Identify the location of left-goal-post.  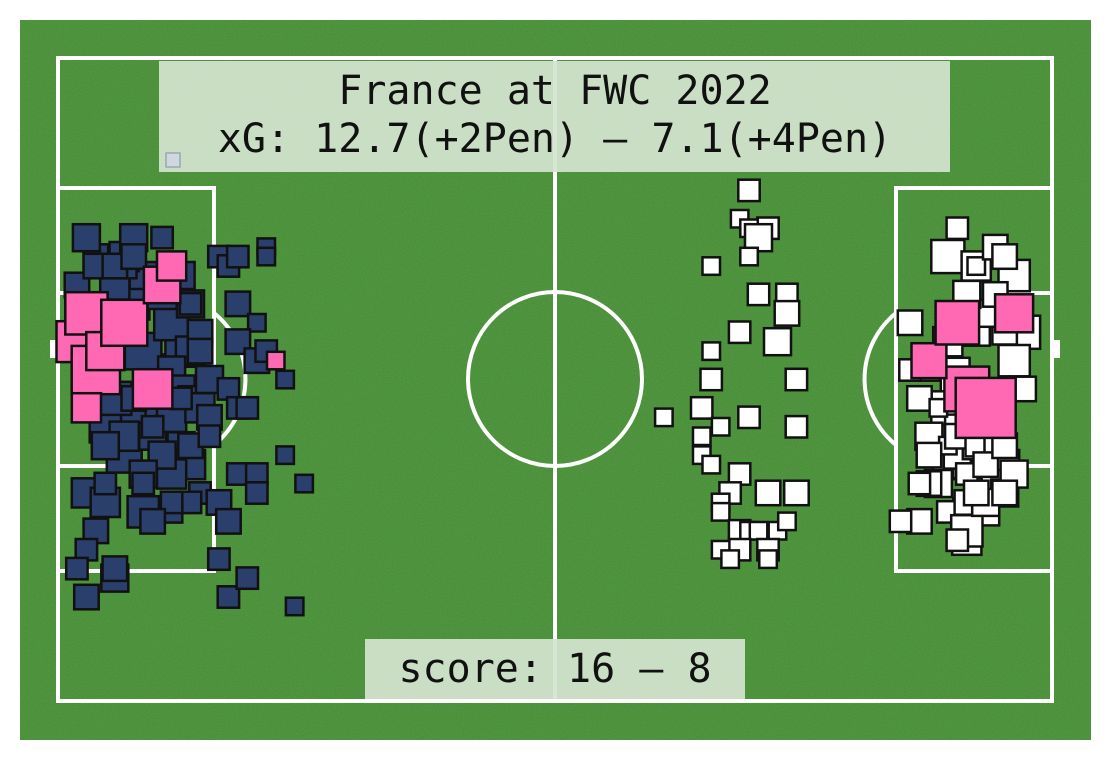
(54, 349).